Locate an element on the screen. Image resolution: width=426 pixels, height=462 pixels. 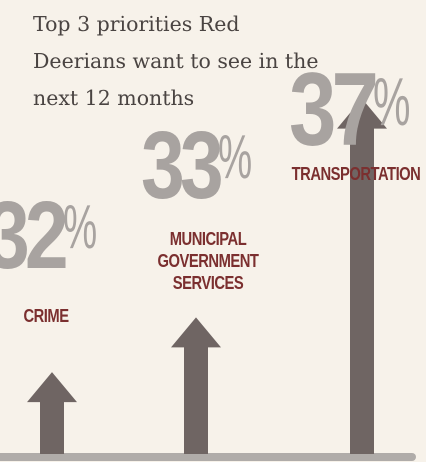
value-label-crime: 32 % is located at coordinates (59, 236).